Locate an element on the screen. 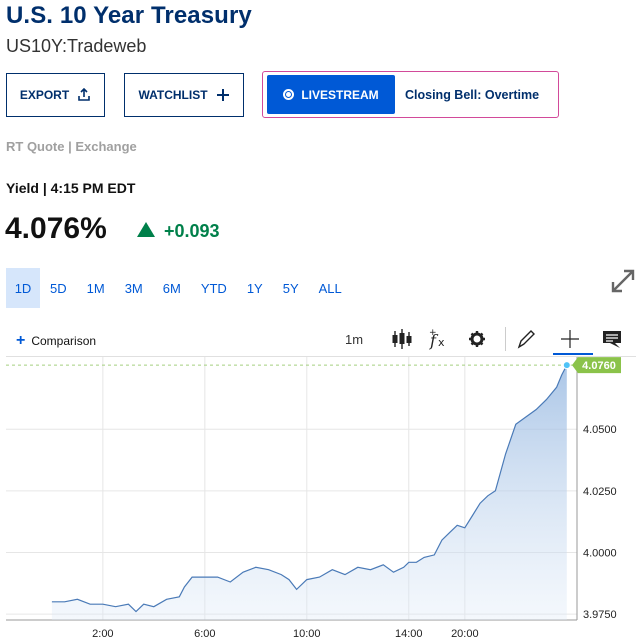 The width and height of the screenshot is (643, 643). range-1m: 1M is located at coordinates (95, 288).